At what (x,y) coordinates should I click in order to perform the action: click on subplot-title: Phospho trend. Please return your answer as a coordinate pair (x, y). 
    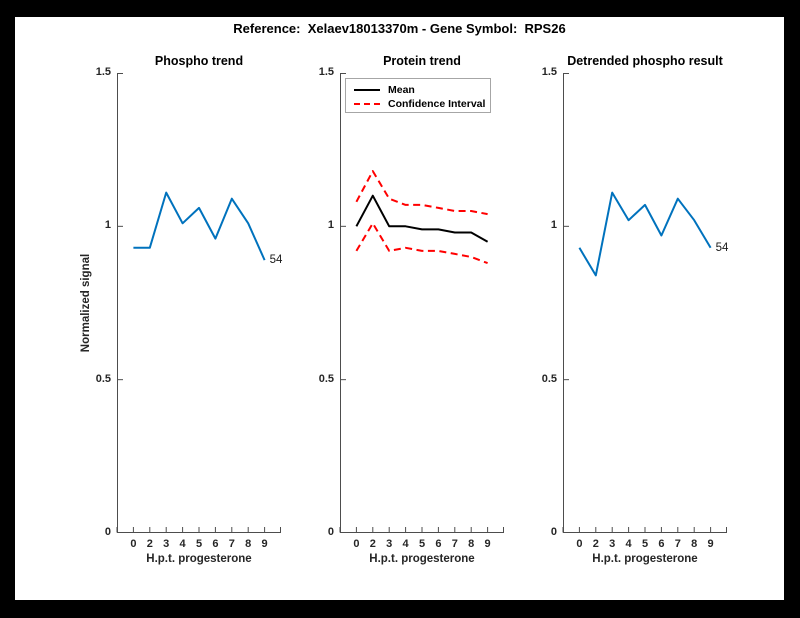
    Looking at the image, I should click on (199, 61).